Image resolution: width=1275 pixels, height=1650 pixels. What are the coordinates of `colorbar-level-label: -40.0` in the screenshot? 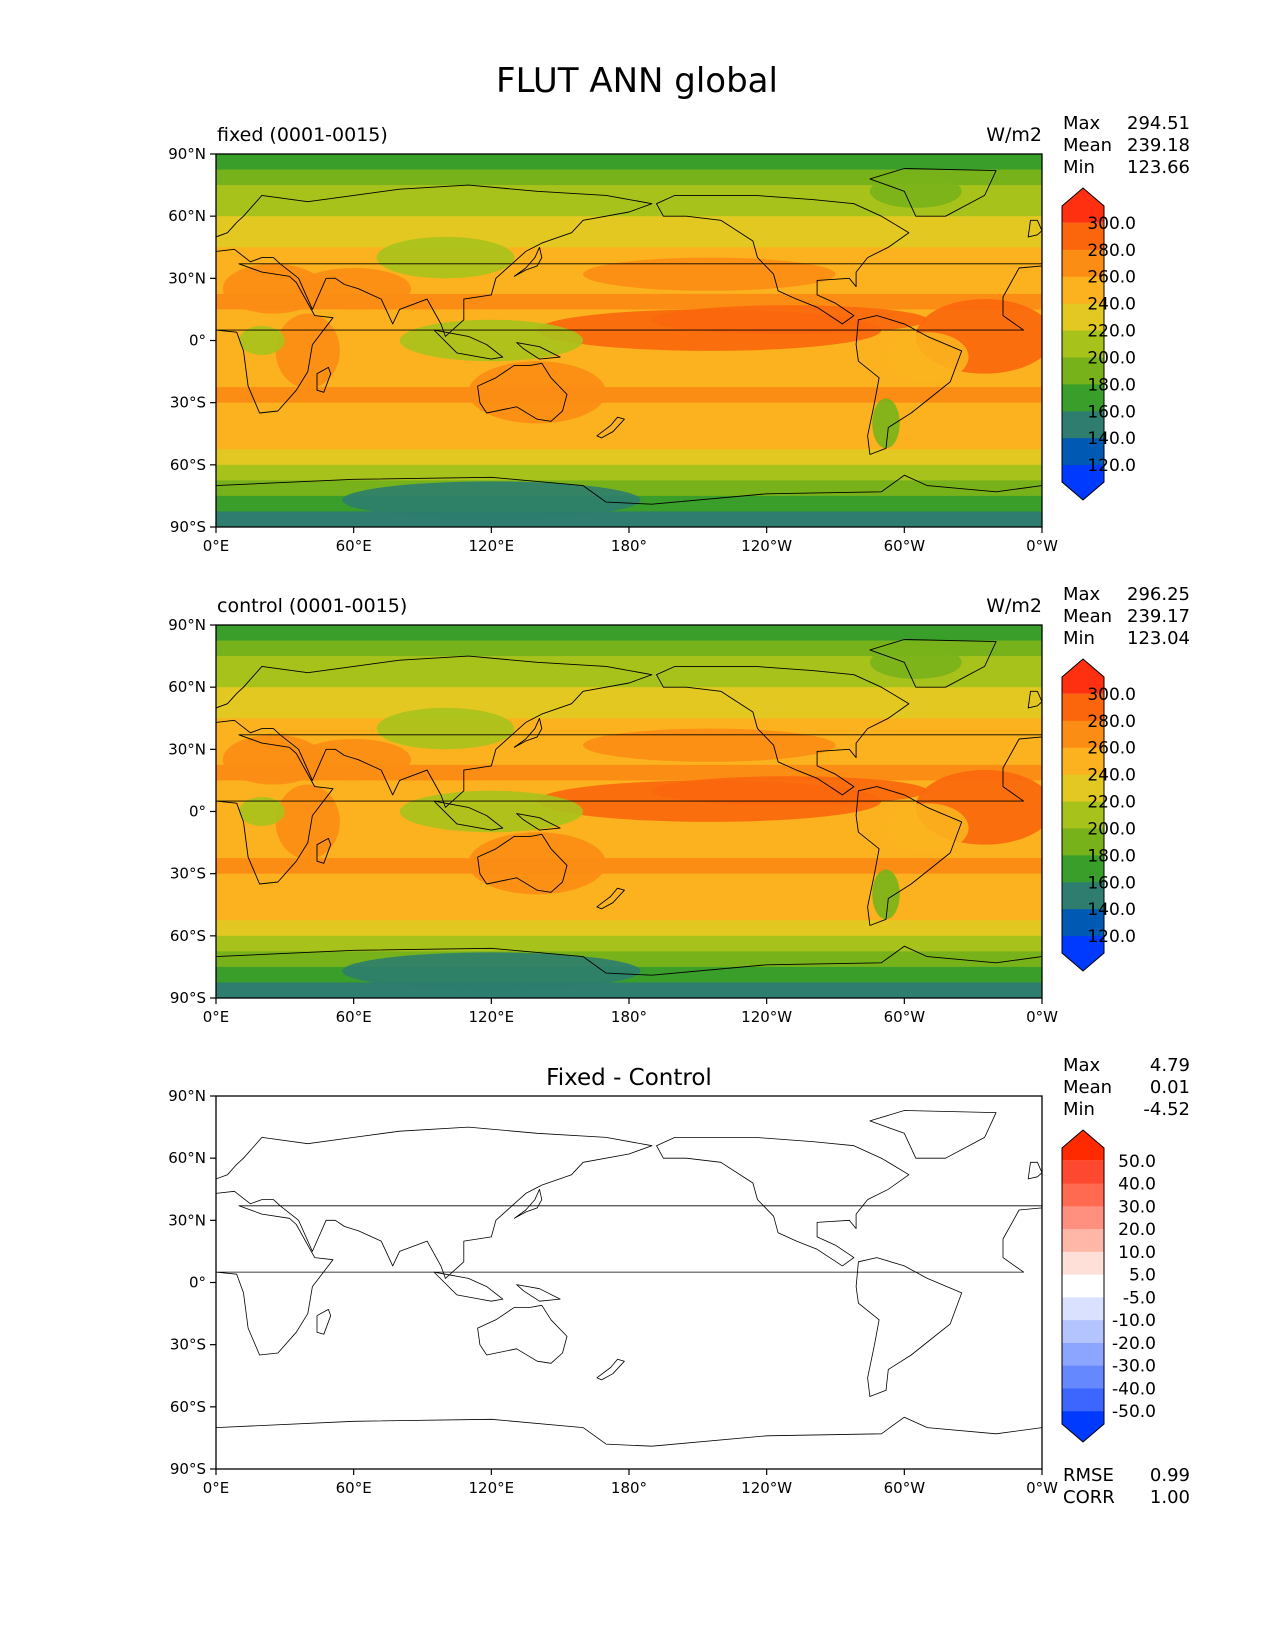 It's located at (1134, 1389).